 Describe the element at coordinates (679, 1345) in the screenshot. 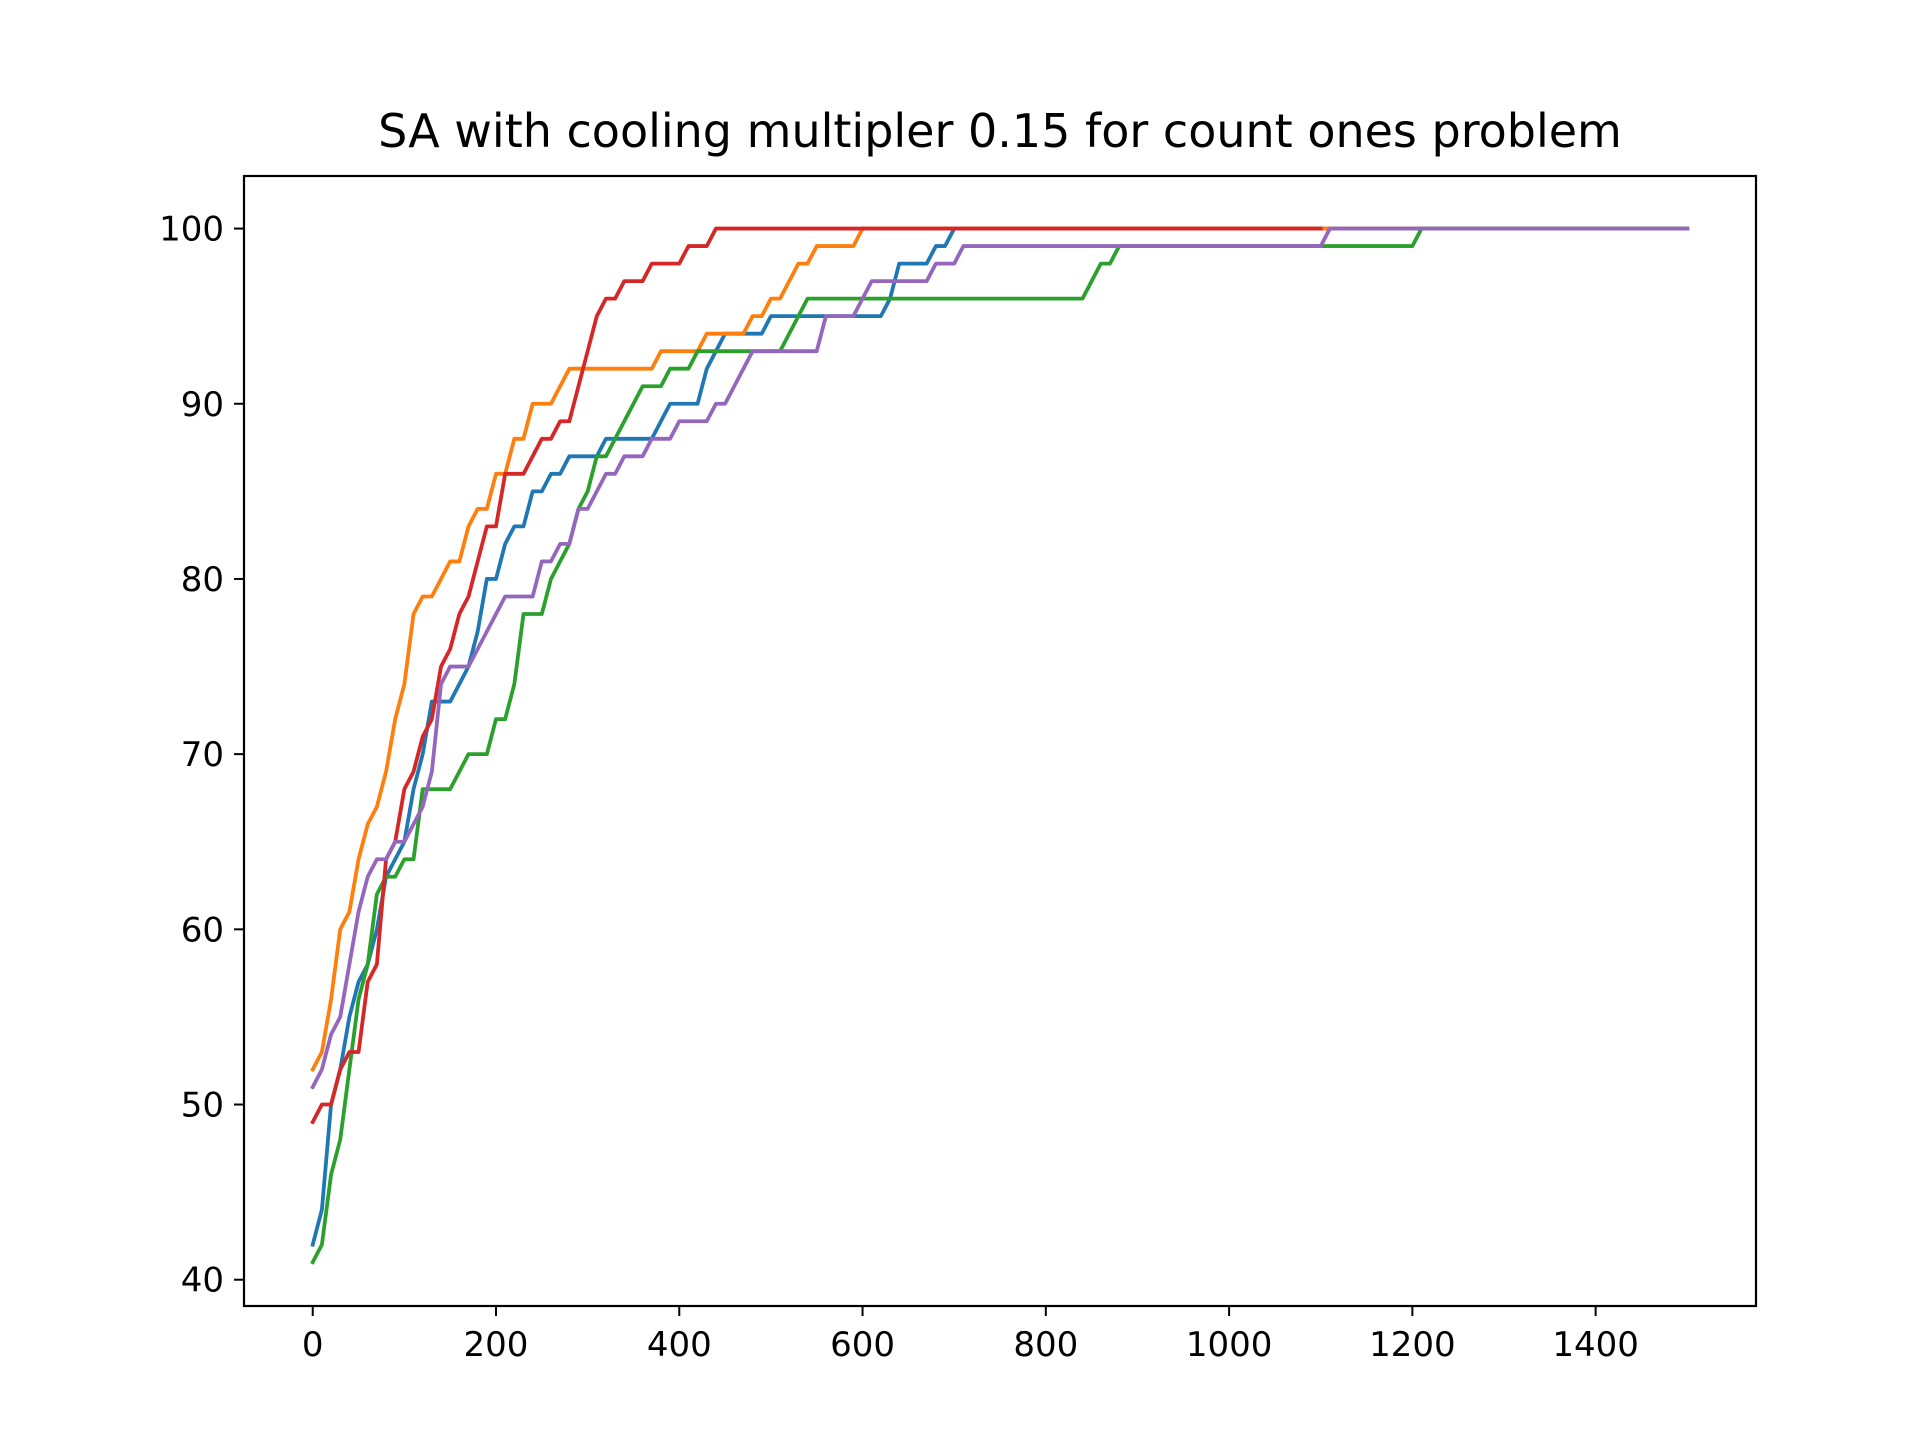

I see `x-tick-label: 400` at that location.